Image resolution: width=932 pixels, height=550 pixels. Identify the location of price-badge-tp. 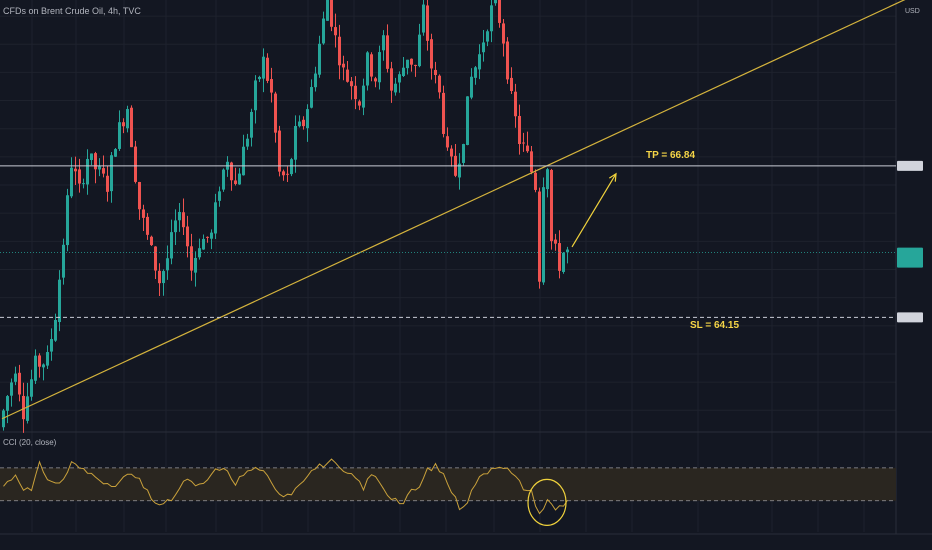
(910, 165).